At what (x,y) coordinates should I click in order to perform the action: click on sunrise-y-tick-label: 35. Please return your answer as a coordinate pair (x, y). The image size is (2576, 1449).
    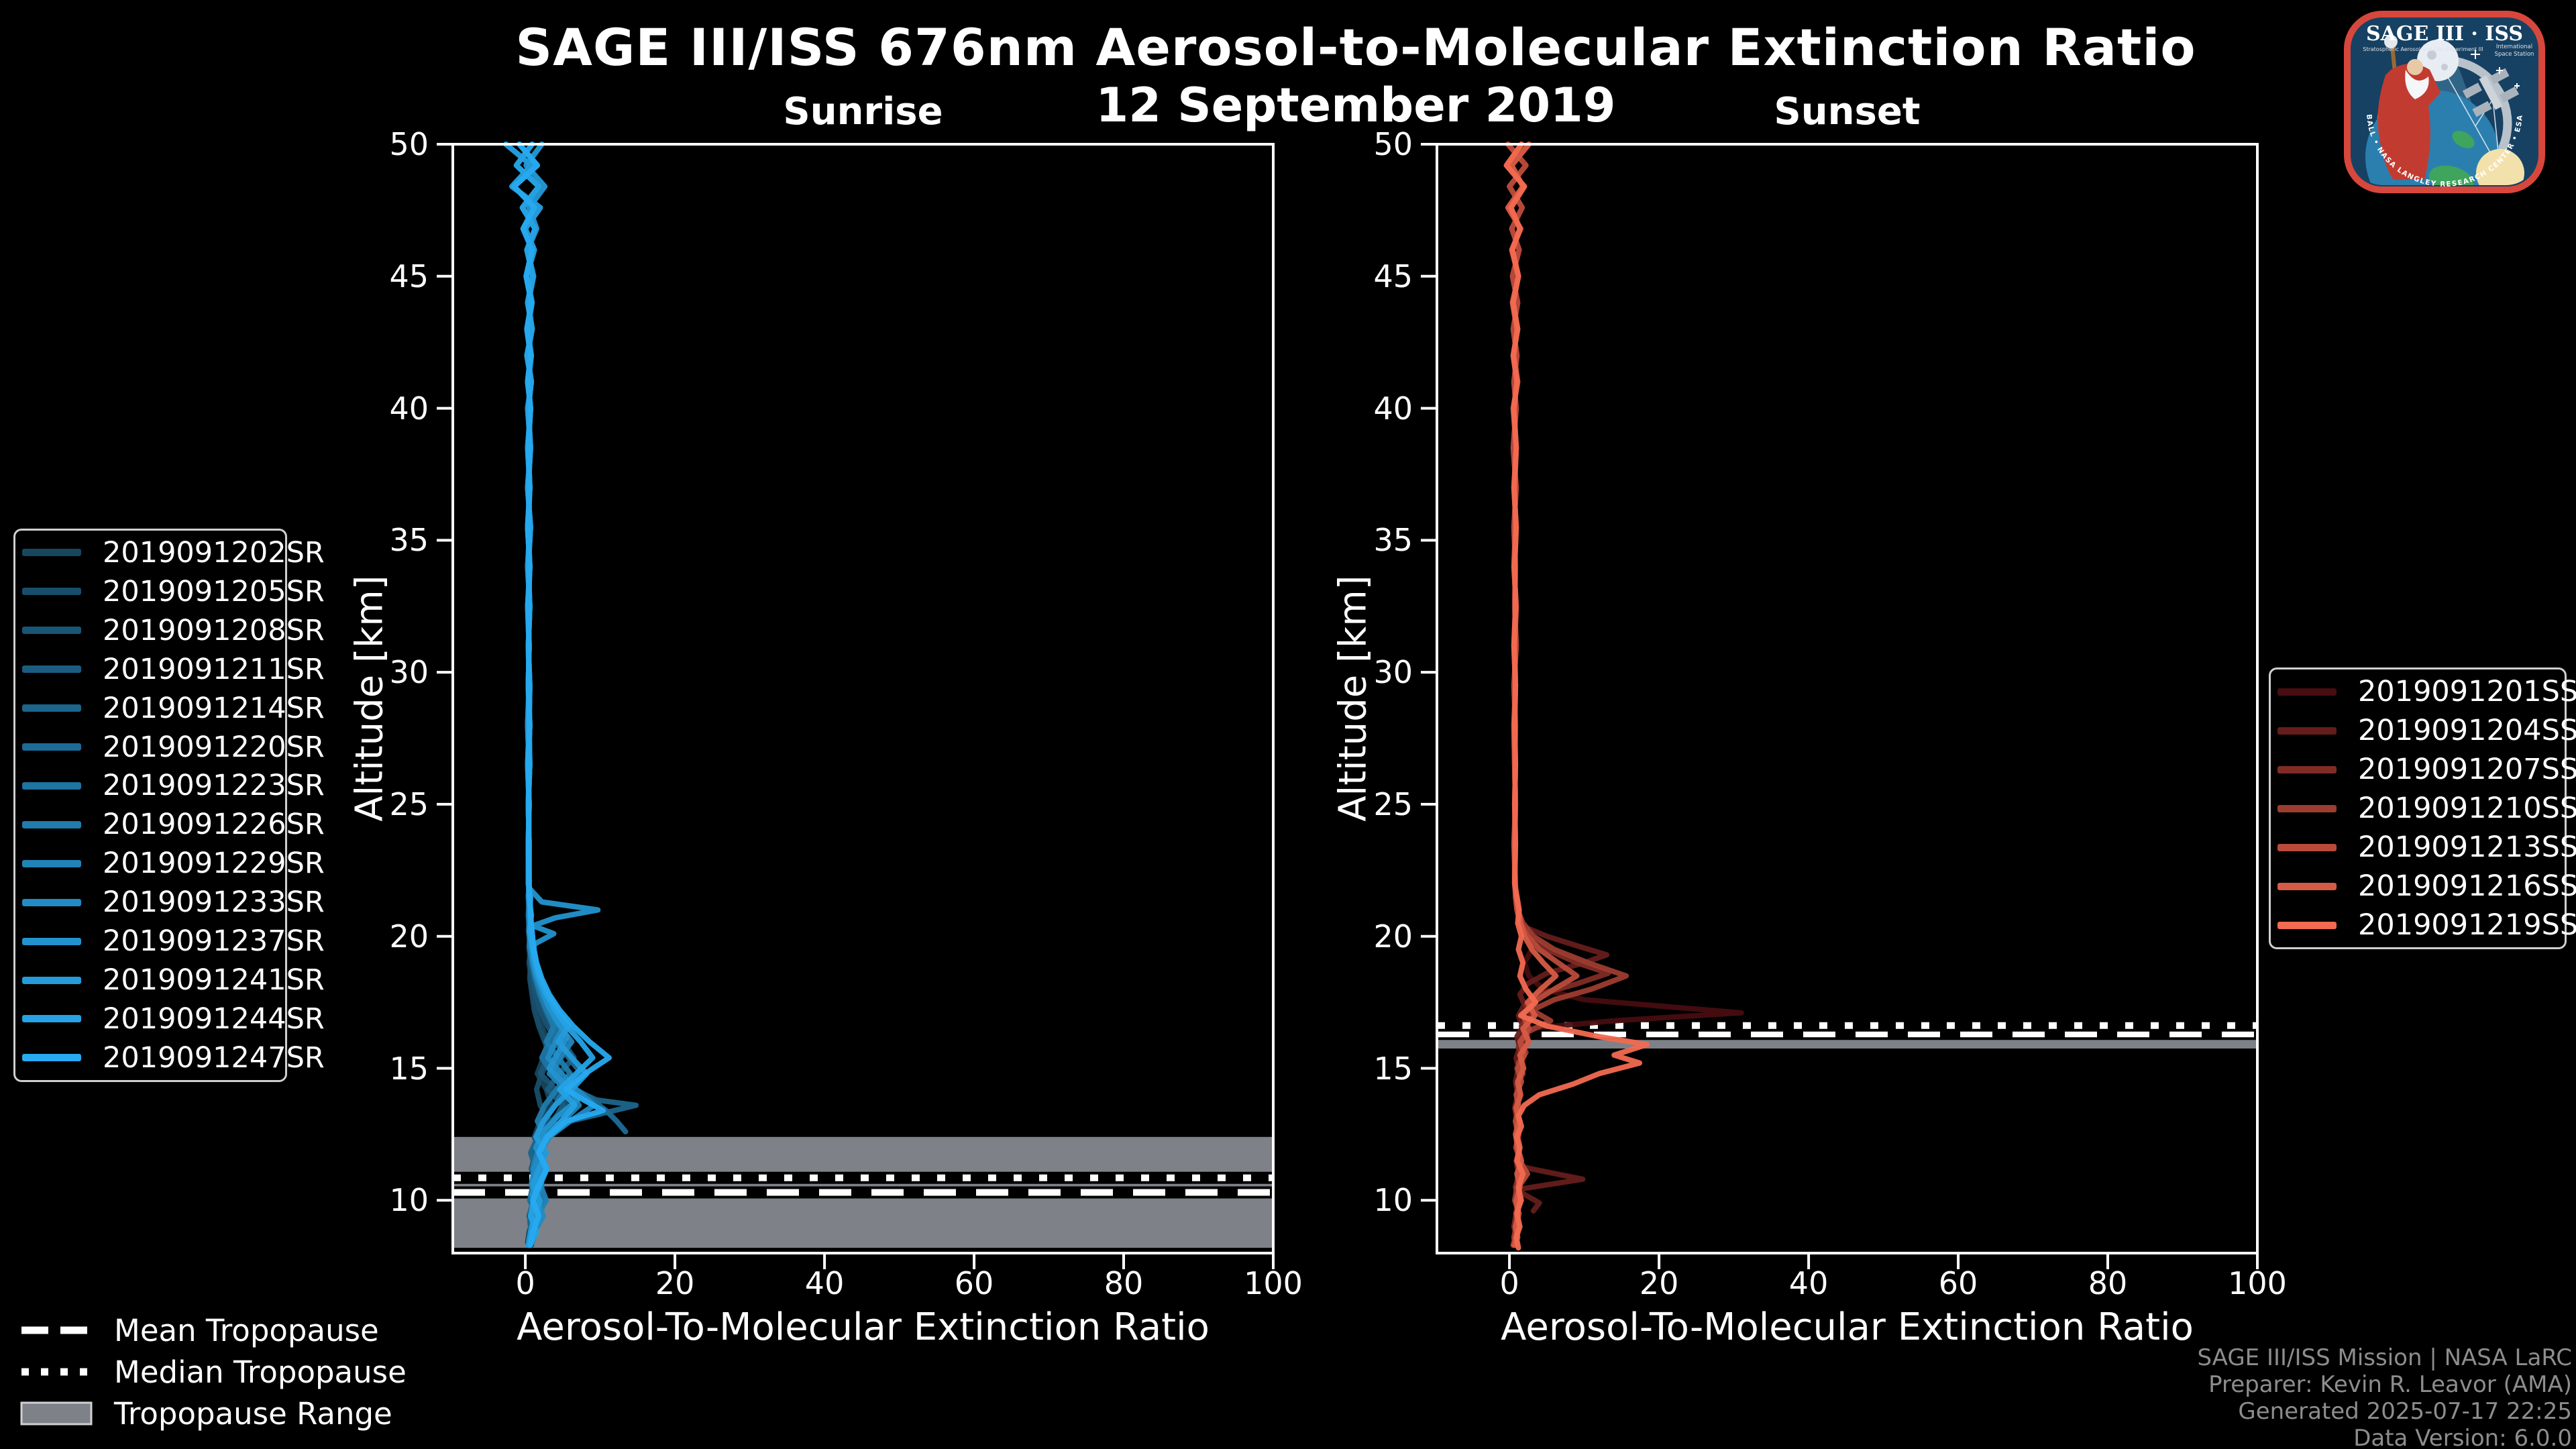
    Looking at the image, I should click on (409, 540).